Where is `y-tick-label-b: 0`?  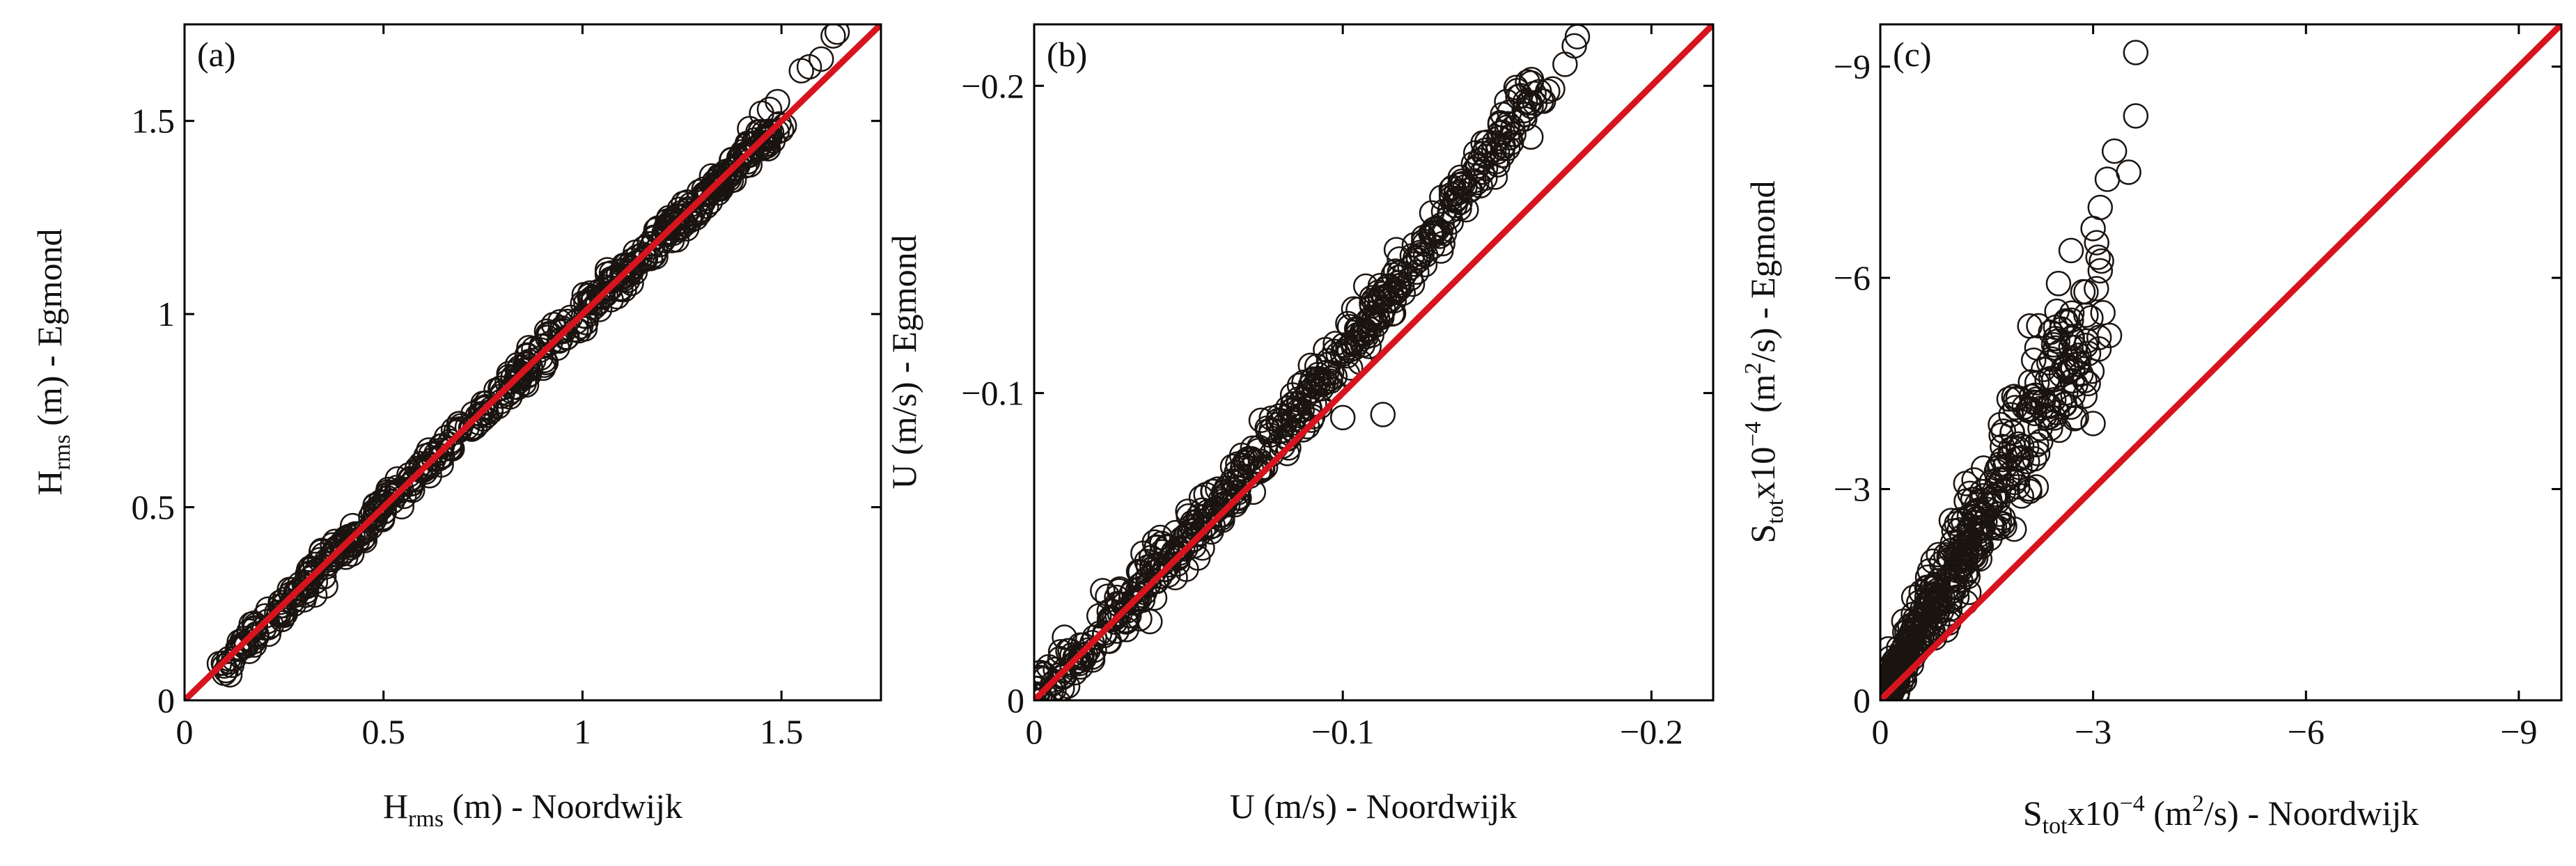
y-tick-label-b: 0 is located at coordinates (1016, 700).